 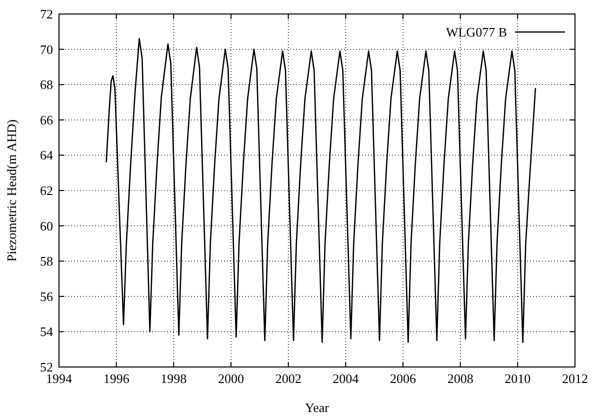 What do you see at coordinates (460, 378) in the screenshot?
I see `x-tick-label: 2008` at bounding box center [460, 378].